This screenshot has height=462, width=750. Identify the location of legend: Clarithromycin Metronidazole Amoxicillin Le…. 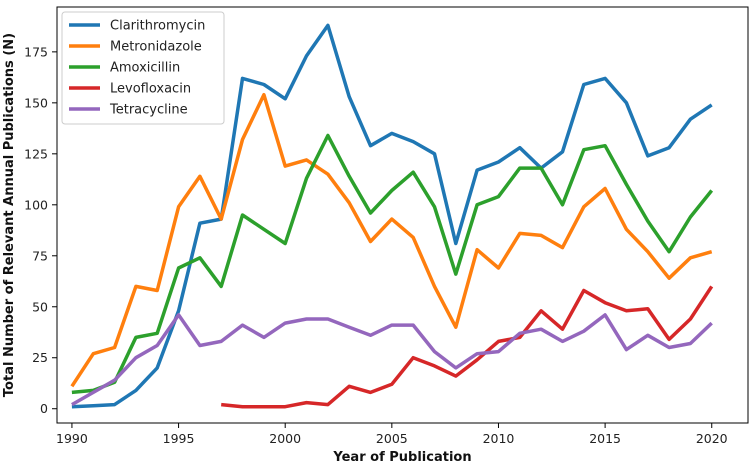
(143, 68).